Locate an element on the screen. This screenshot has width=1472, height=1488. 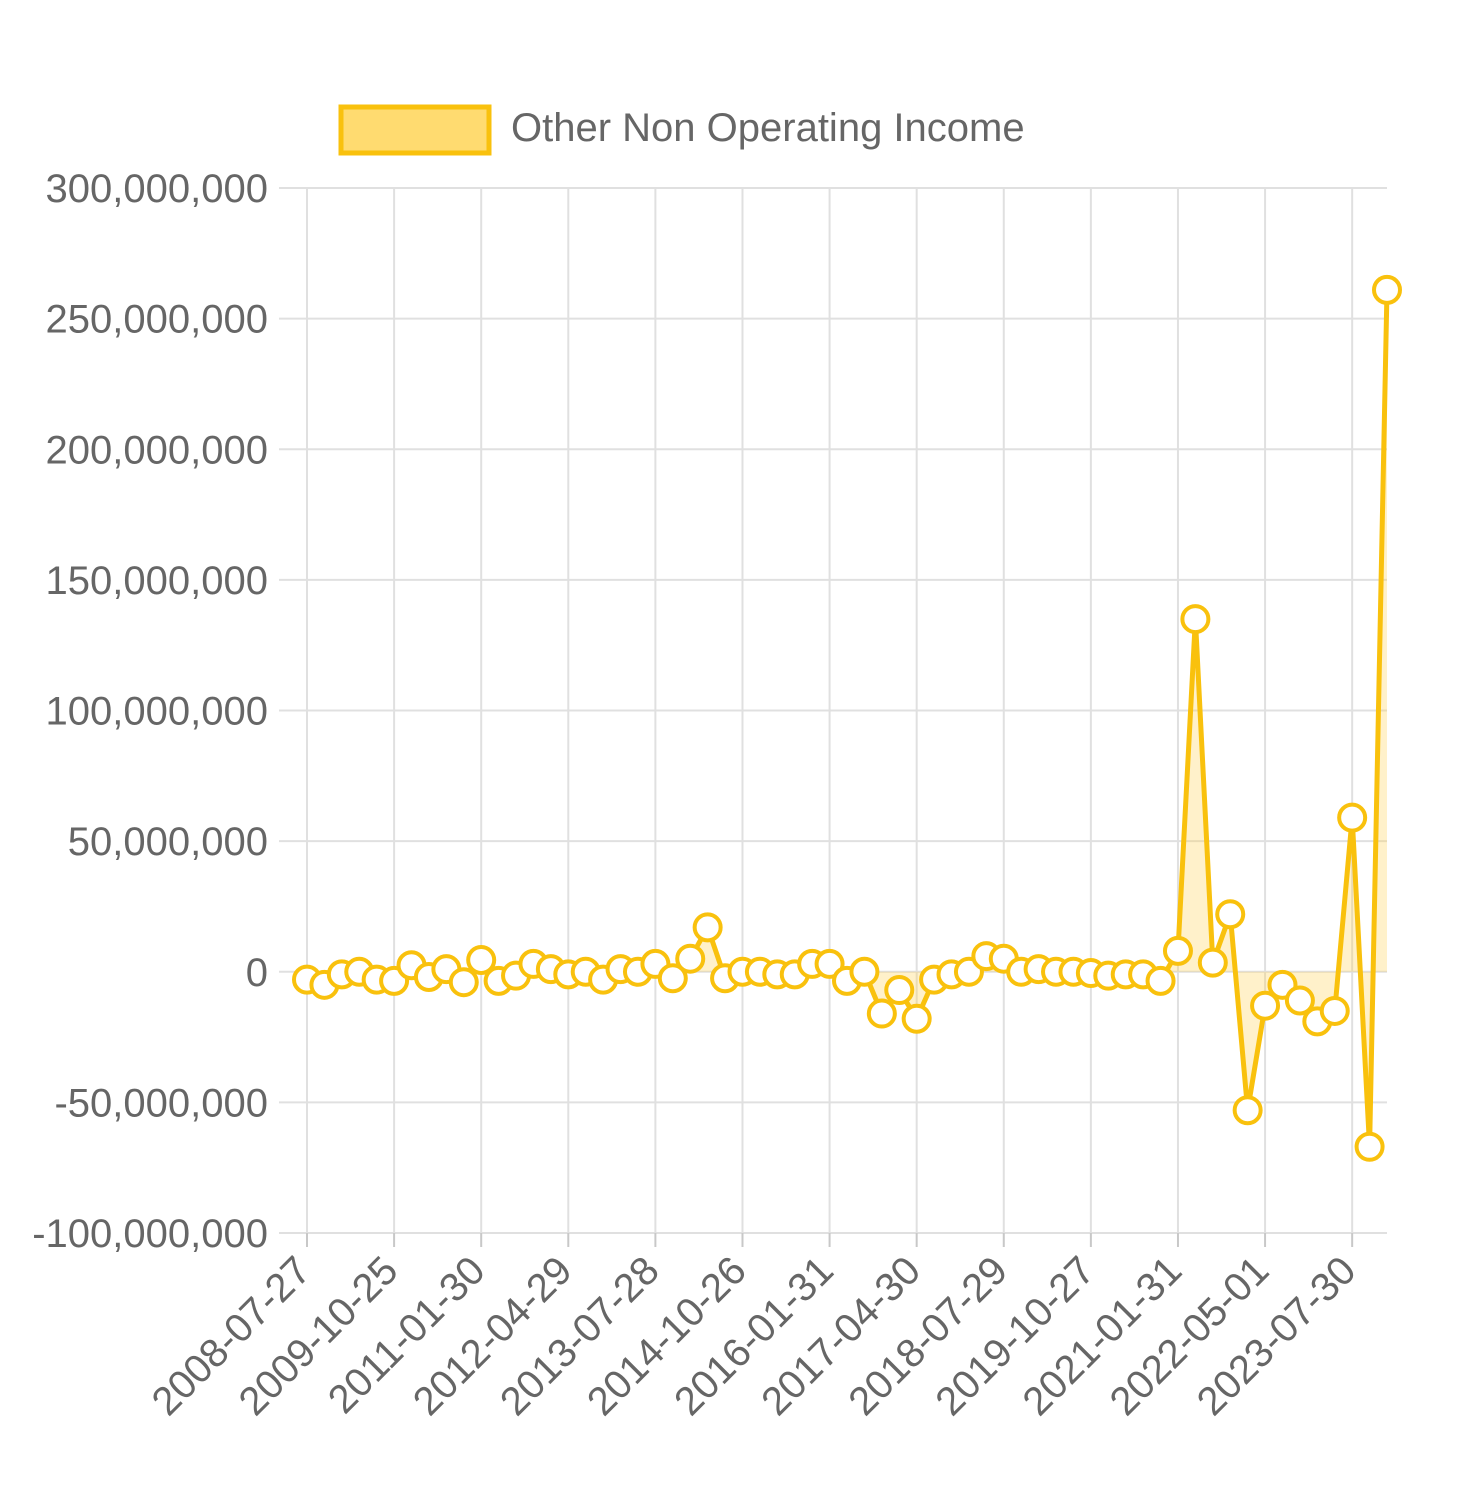
y-tick-label: 0 is located at coordinates (257, 973).